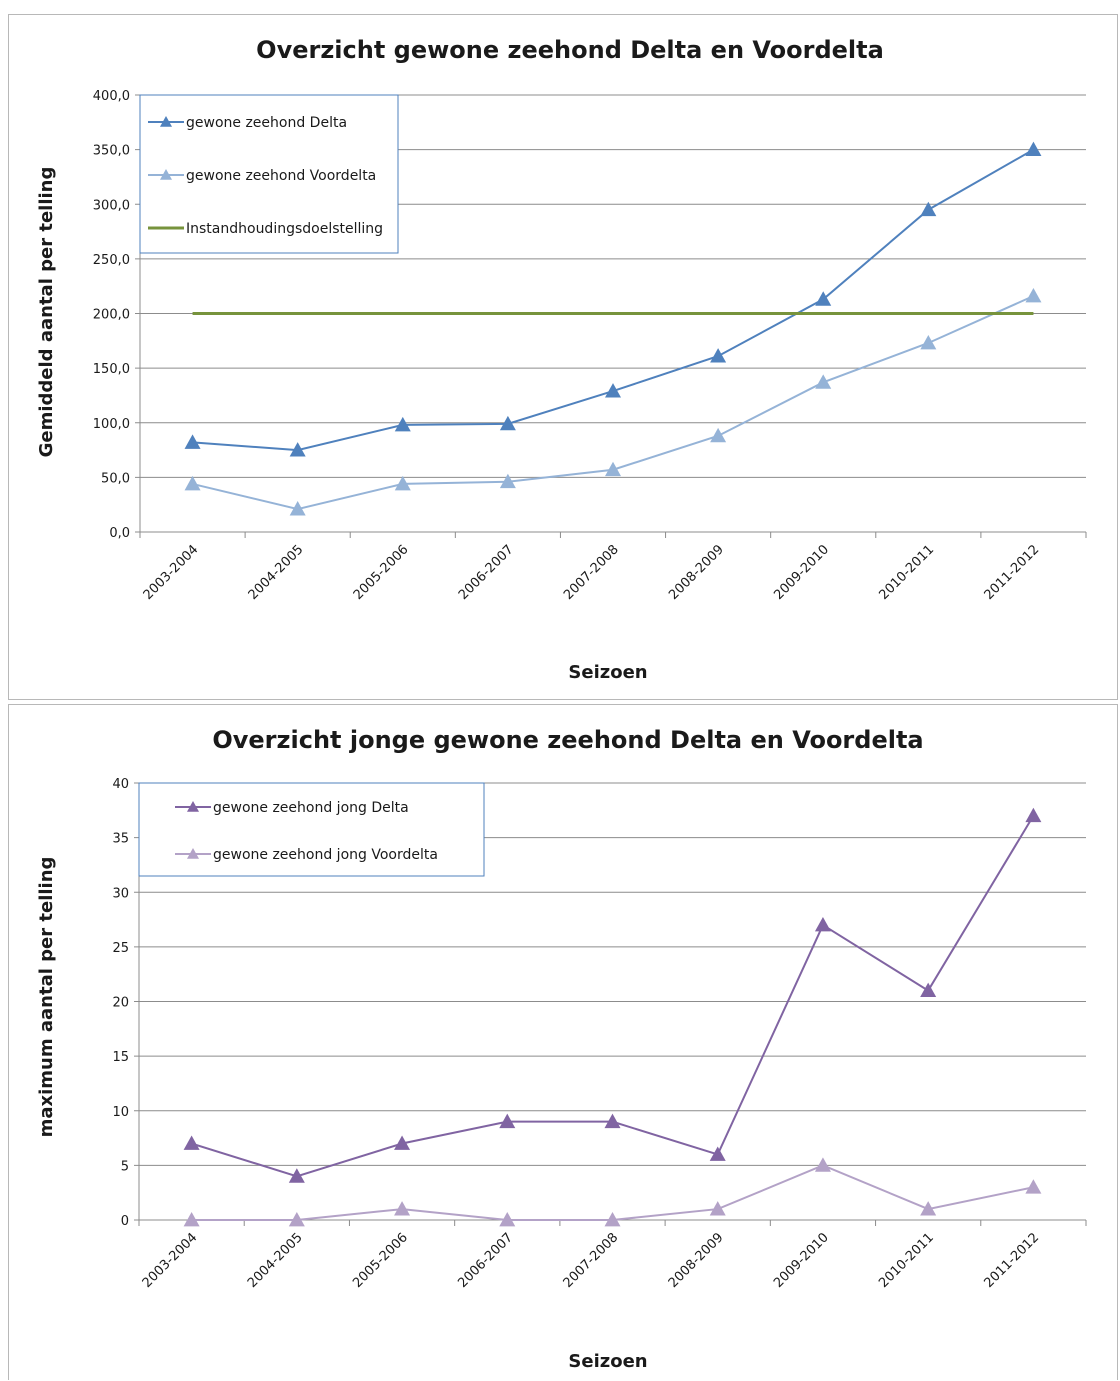 The image size is (1120, 1381). I want to click on y-tick-label: 10, so click(120, 1112).